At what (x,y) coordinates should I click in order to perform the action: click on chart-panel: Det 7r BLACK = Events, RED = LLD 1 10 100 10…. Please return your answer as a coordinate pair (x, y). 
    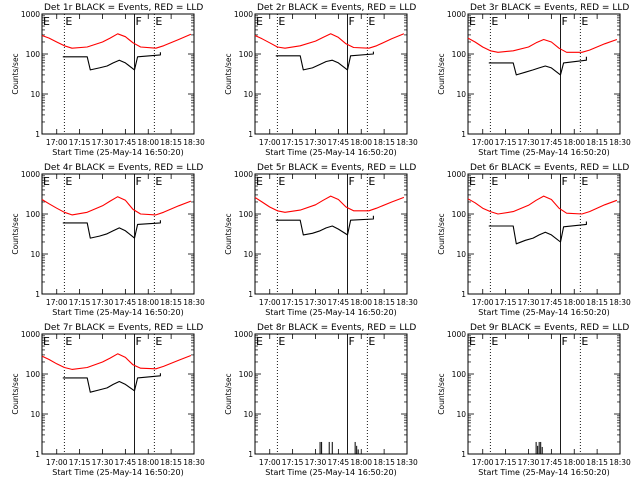
    Looking at the image, I should click on (108, 400).